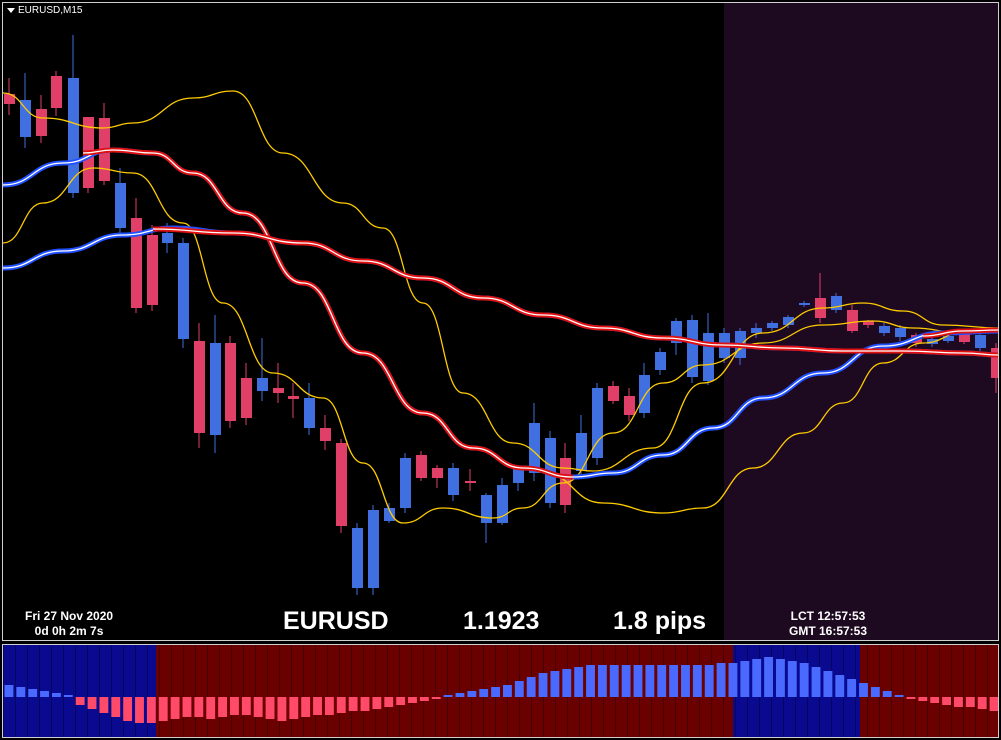  What do you see at coordinates (770, 420) in the screenshot?
I see `fast-ma-line` at bounding box center [770, 420].